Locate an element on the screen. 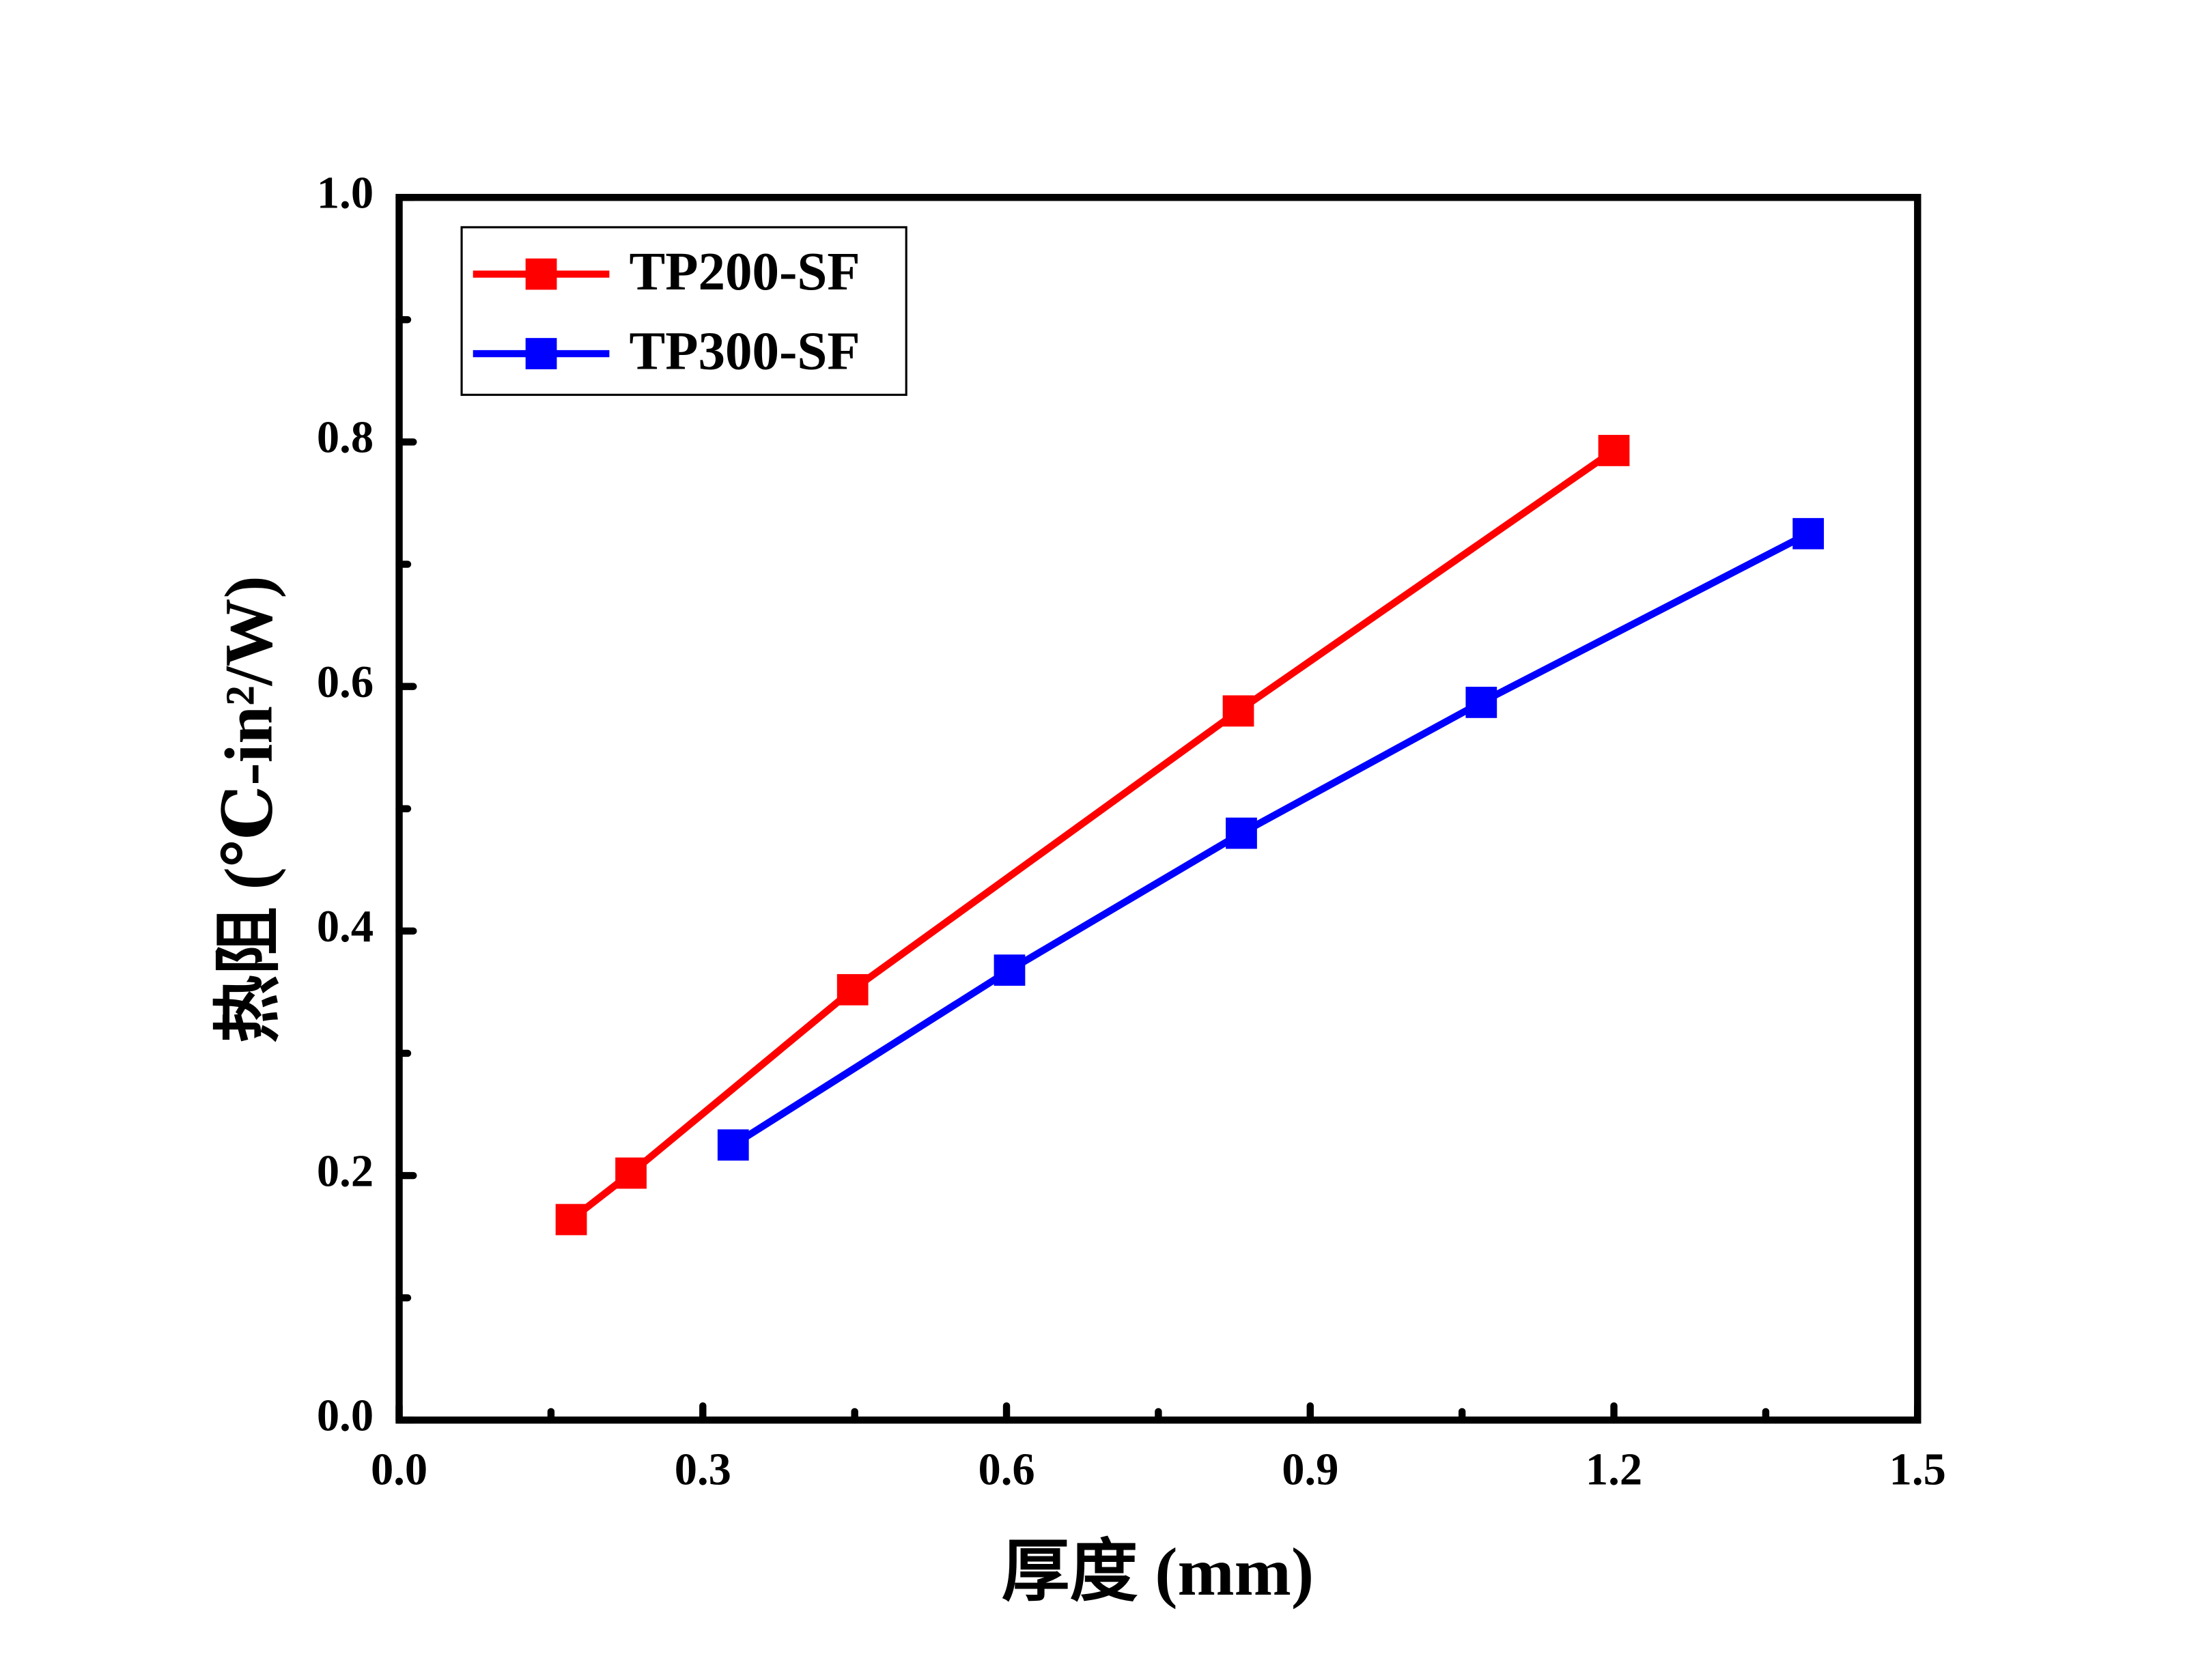 The image size is (2196, 1680). x-tick-label: 0.0 is located at coordinates (399, 1470).